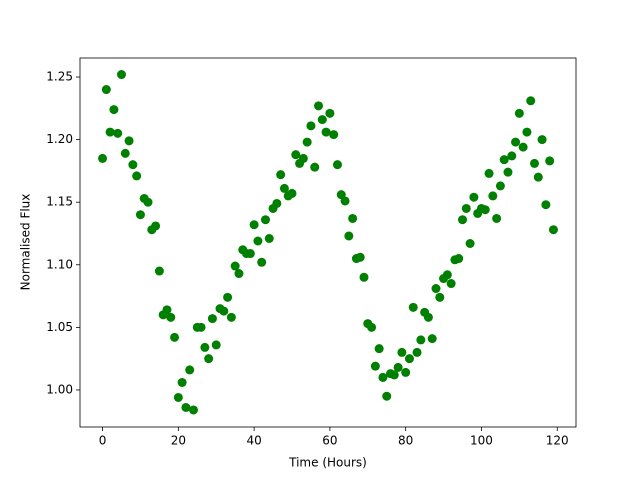 Image resolution: width=640 pixels, height=480 pixels. Describe the element at coordinates (59, 389) in the screenshot. I see `y-tick-label: 1.00` at that location.